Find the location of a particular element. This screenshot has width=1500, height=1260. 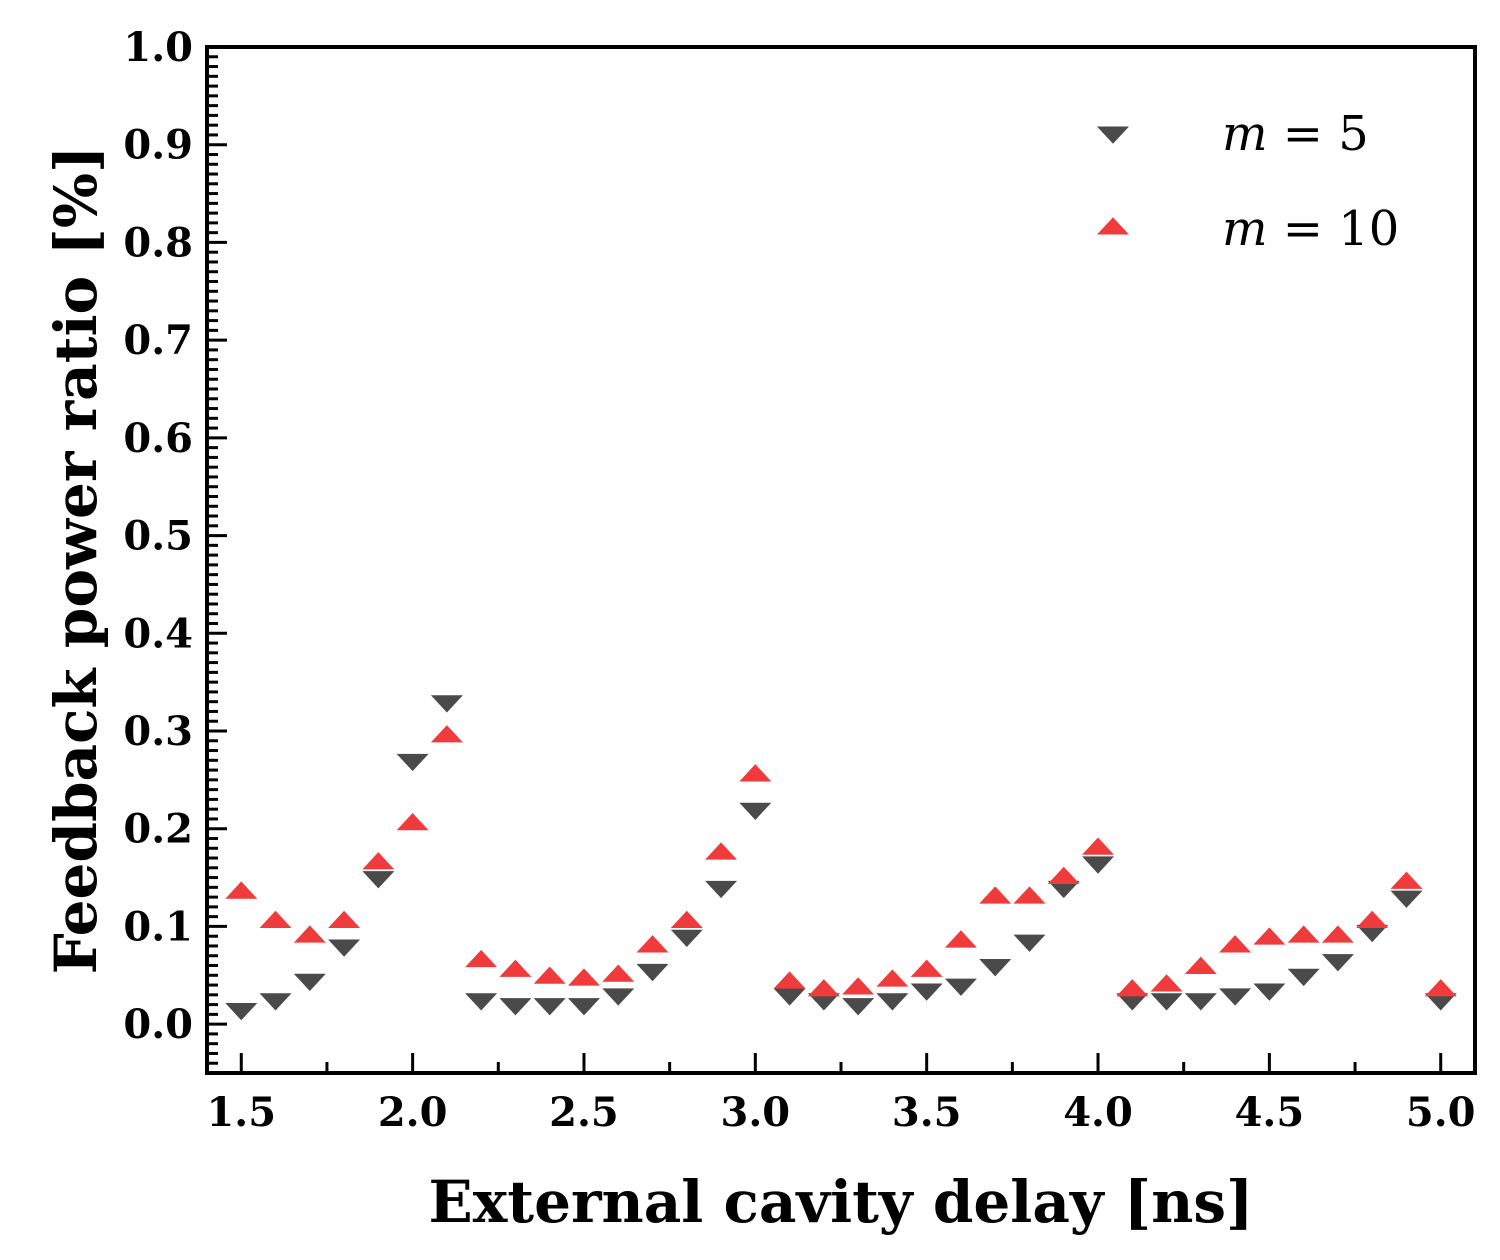

y-axis-ticks: 0.0 0.1 0.2 0.3 0.4 0.5 0.6 0.7 0.8 0.9 1.0 is located at coordinates (175, 536).